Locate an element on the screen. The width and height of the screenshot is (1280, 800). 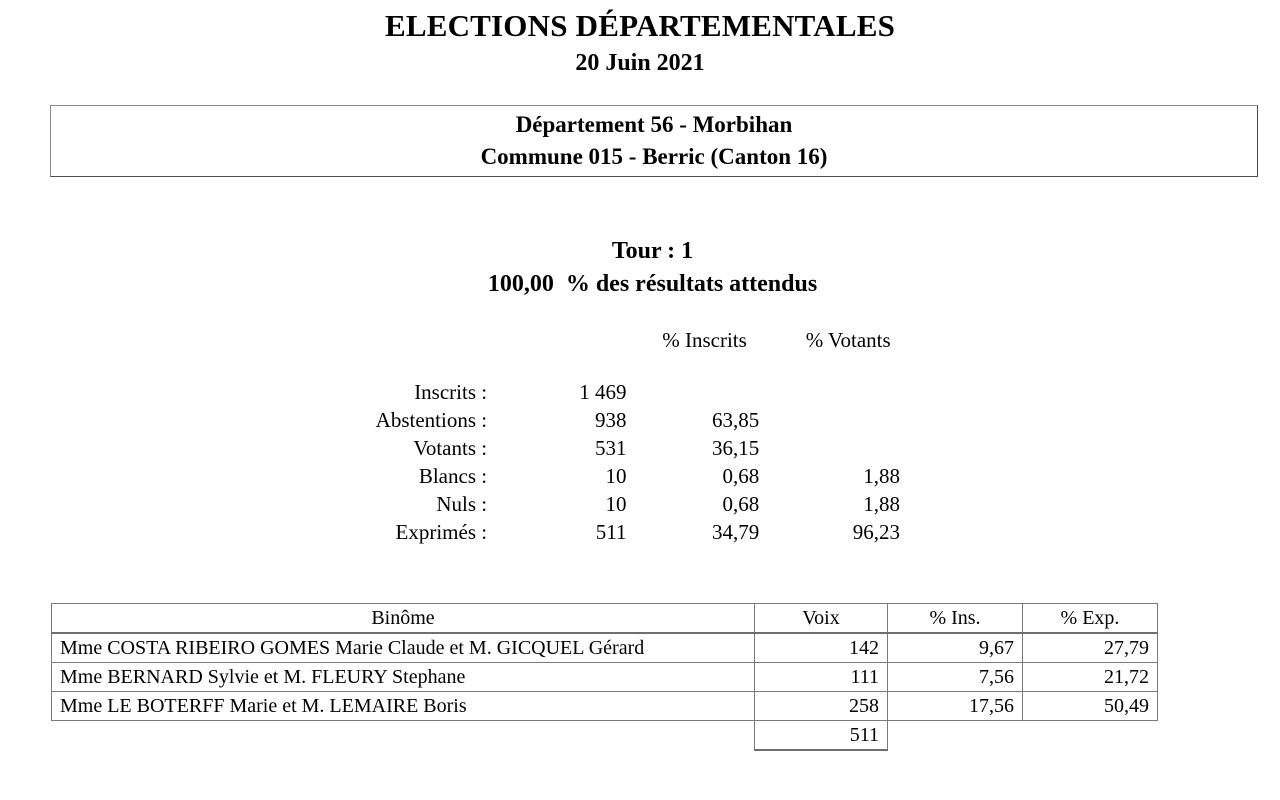
candidate-voix: 111 is located at coordinates (821, 677).